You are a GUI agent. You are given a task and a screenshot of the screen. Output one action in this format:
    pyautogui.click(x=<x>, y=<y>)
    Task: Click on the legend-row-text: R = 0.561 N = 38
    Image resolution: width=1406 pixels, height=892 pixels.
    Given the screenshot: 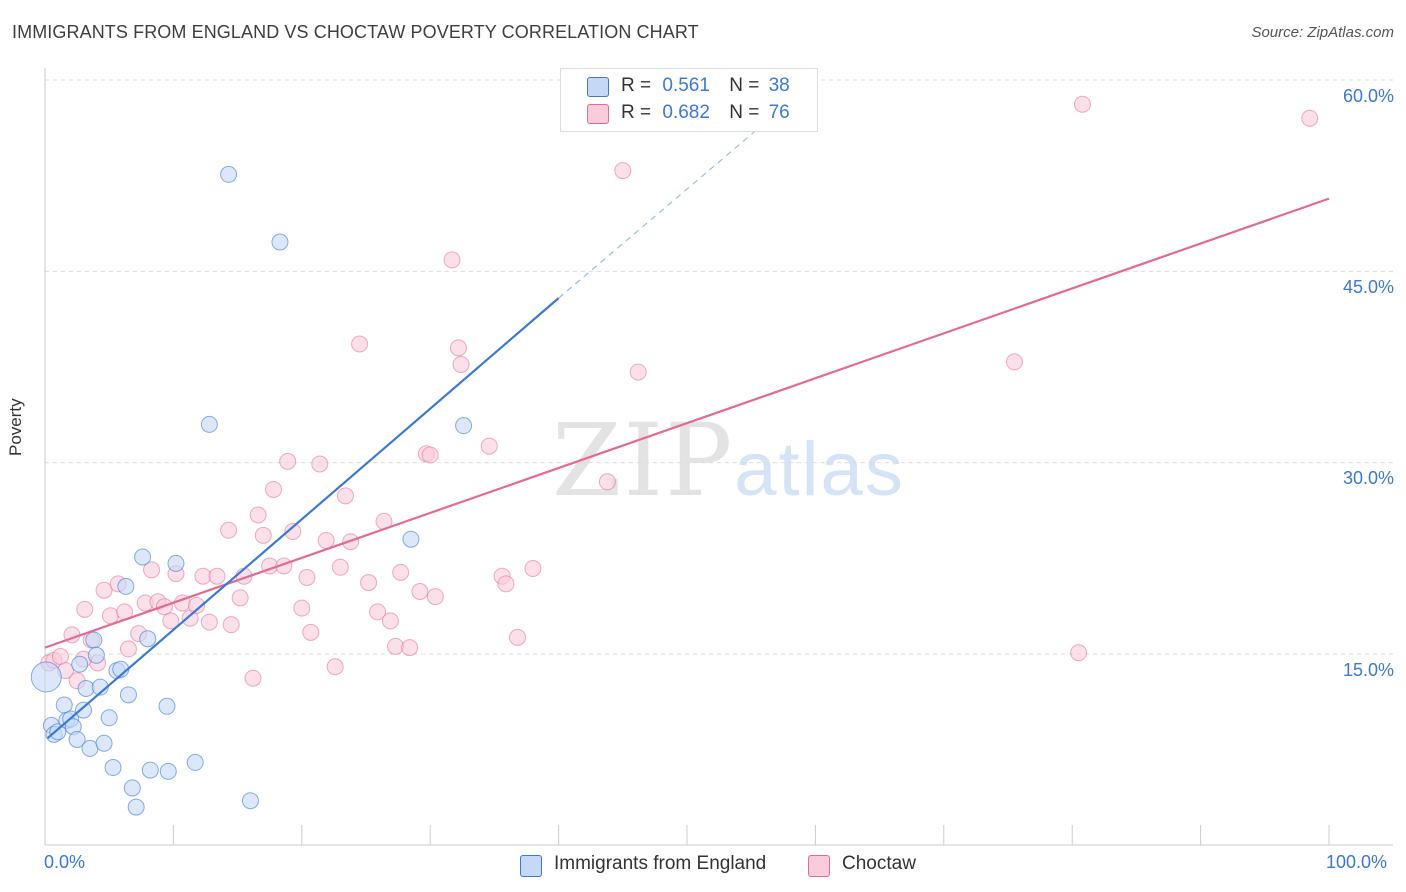 What is the action you would take?
    pyautogui.click(x=705, y=86)
    